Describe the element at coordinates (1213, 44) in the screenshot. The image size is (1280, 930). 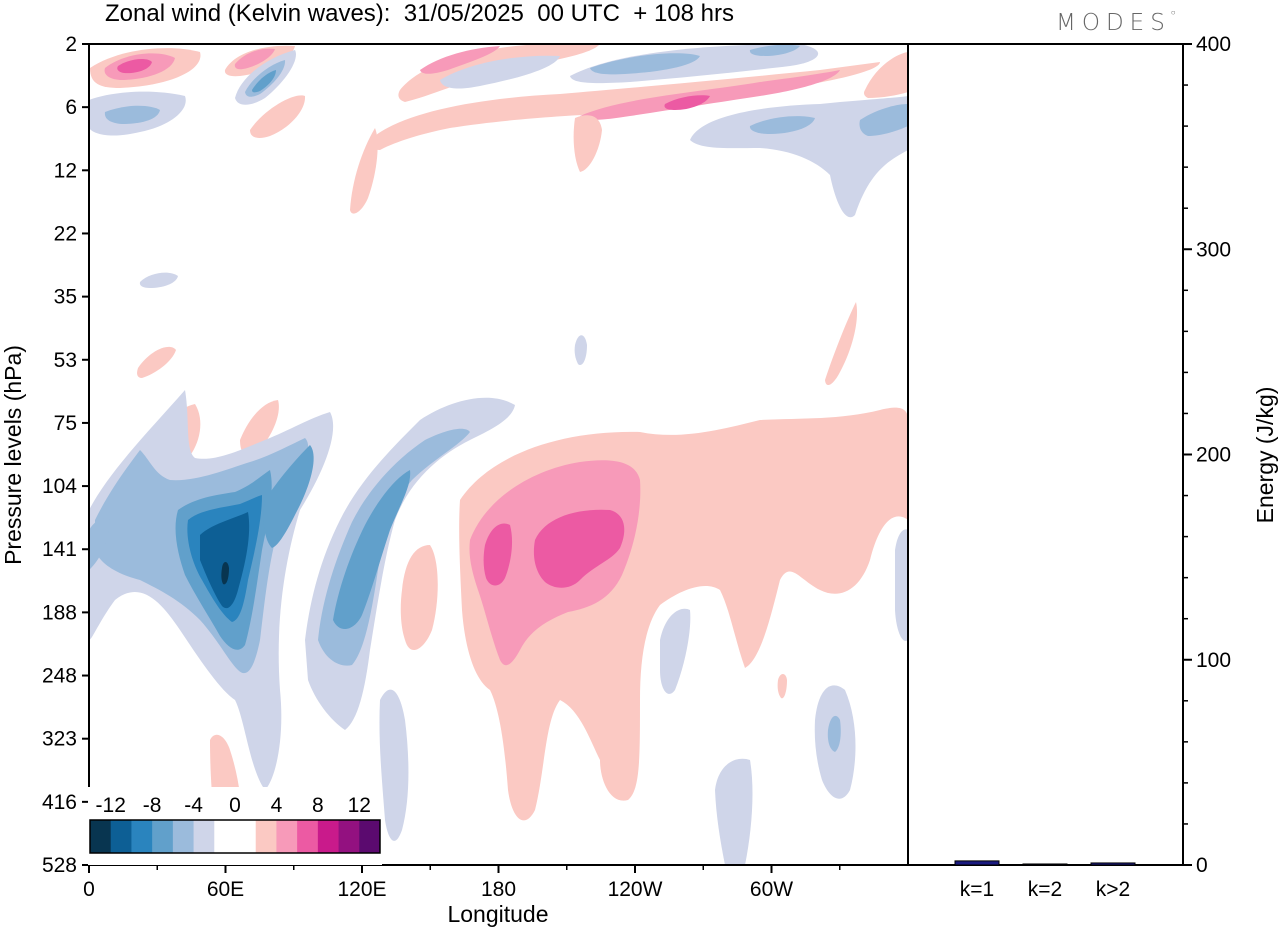
I see `energy-tick-label: 400` at that location.